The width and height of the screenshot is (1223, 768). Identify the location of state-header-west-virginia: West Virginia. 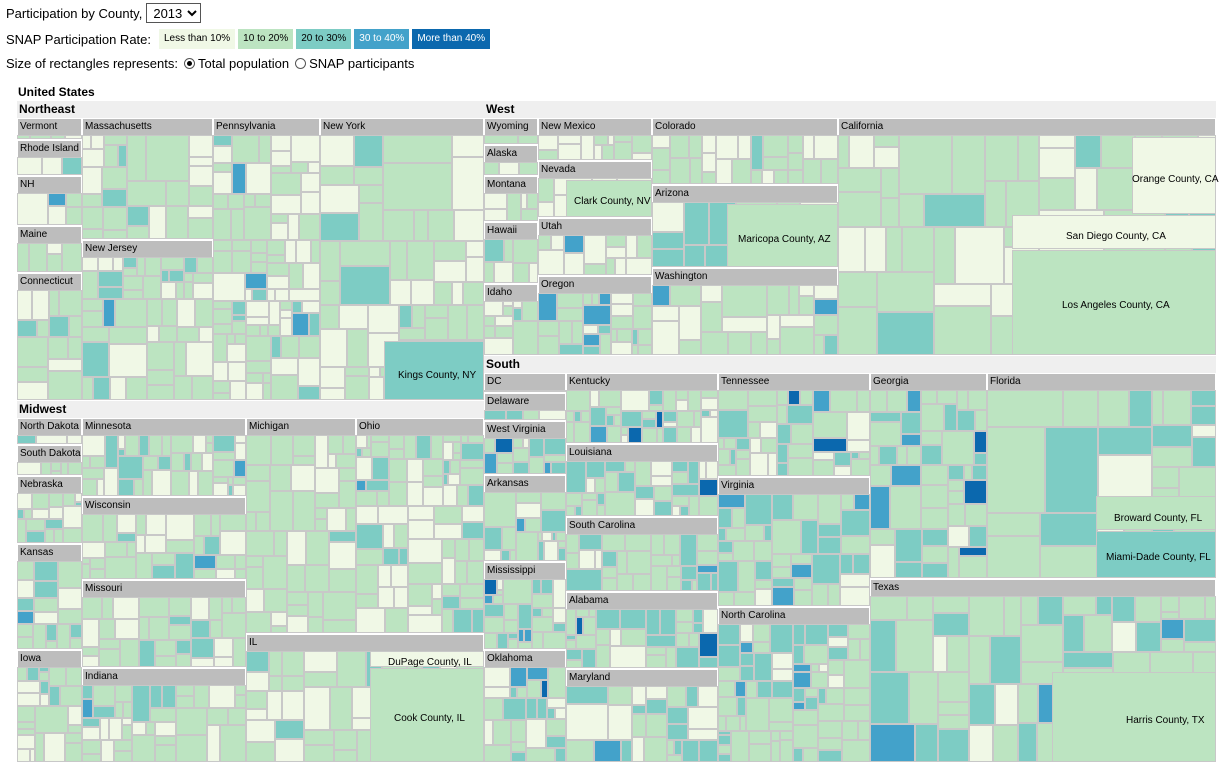
(525, 429).